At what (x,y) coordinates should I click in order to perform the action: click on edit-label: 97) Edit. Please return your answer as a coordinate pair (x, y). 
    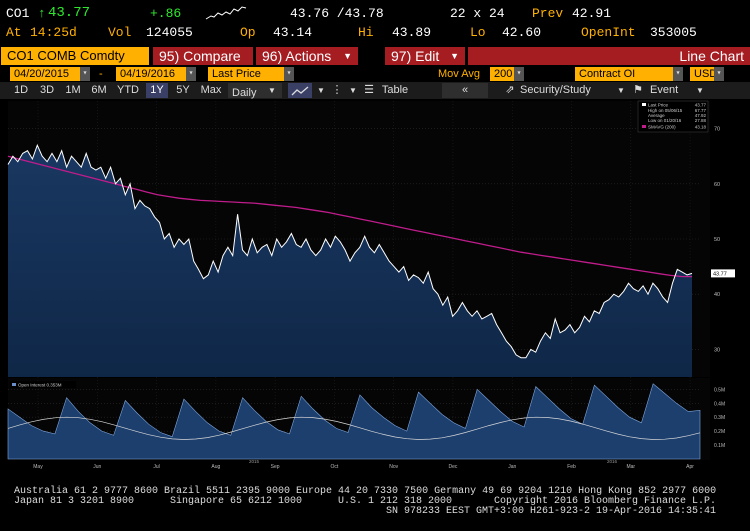
    Looking at the image, I should click on (415, 56).